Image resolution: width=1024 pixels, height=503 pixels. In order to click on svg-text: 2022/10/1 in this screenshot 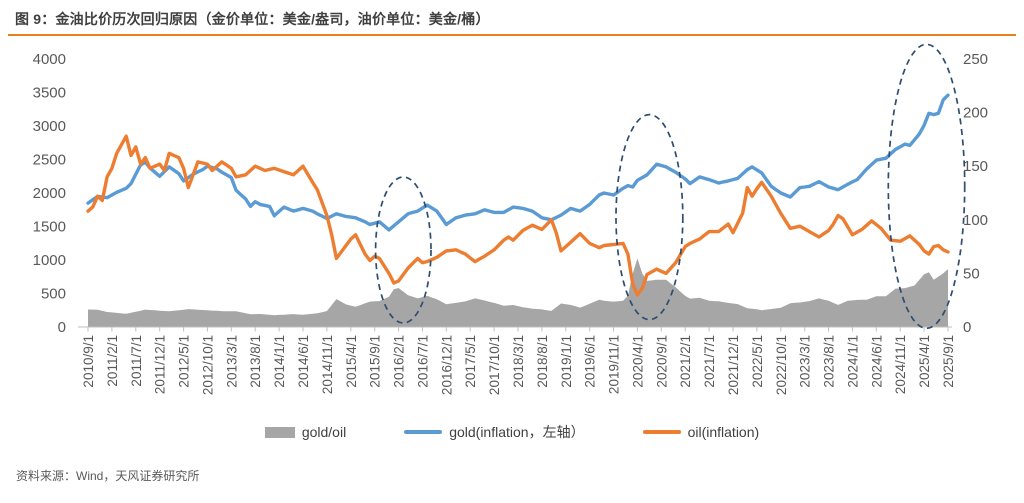, I will do `click(781, 365)`.